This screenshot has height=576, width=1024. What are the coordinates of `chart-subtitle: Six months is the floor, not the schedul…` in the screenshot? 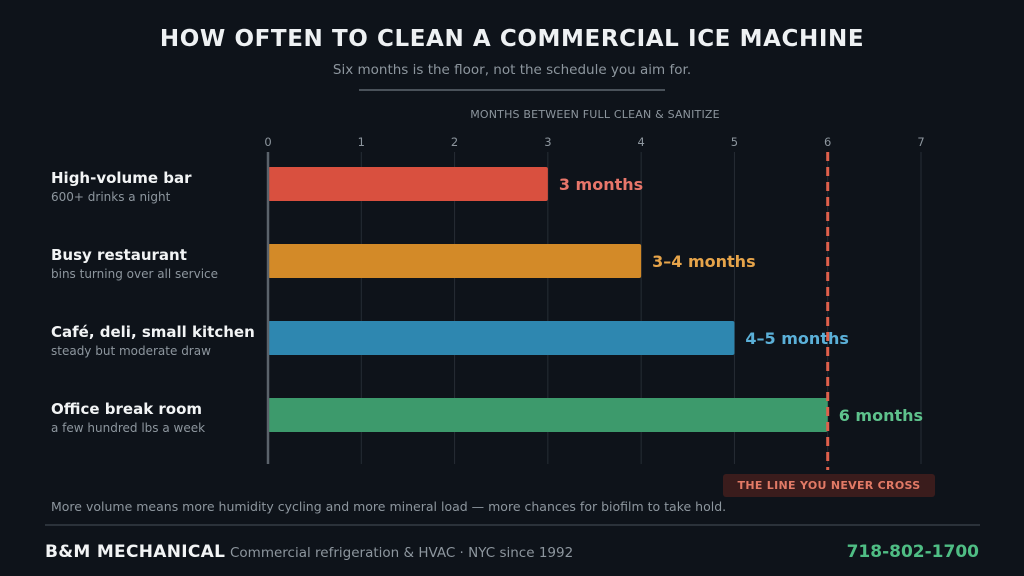 It's located at (512, 70).